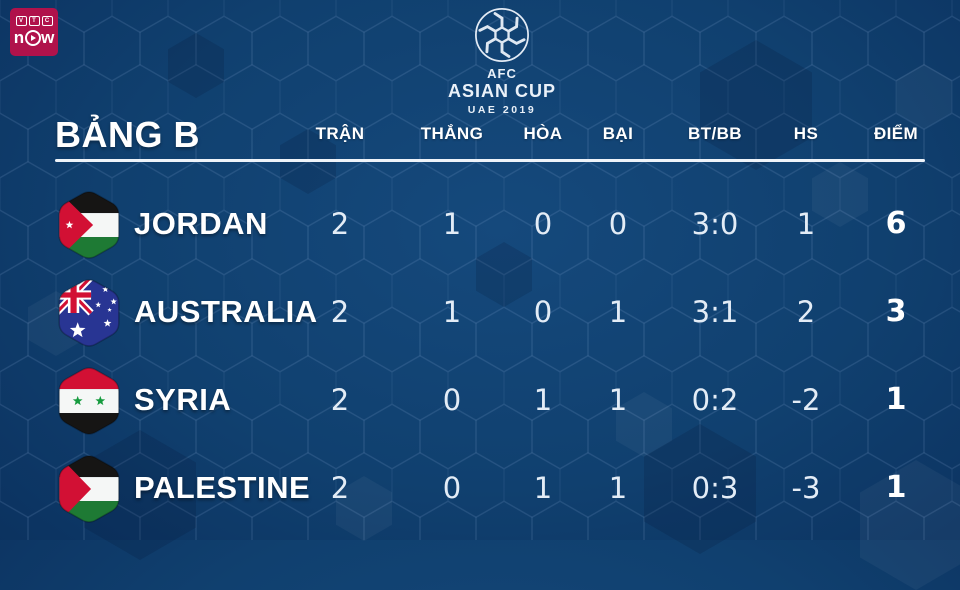  I want to click on cell-goals: 0:3, so click(715, 488).